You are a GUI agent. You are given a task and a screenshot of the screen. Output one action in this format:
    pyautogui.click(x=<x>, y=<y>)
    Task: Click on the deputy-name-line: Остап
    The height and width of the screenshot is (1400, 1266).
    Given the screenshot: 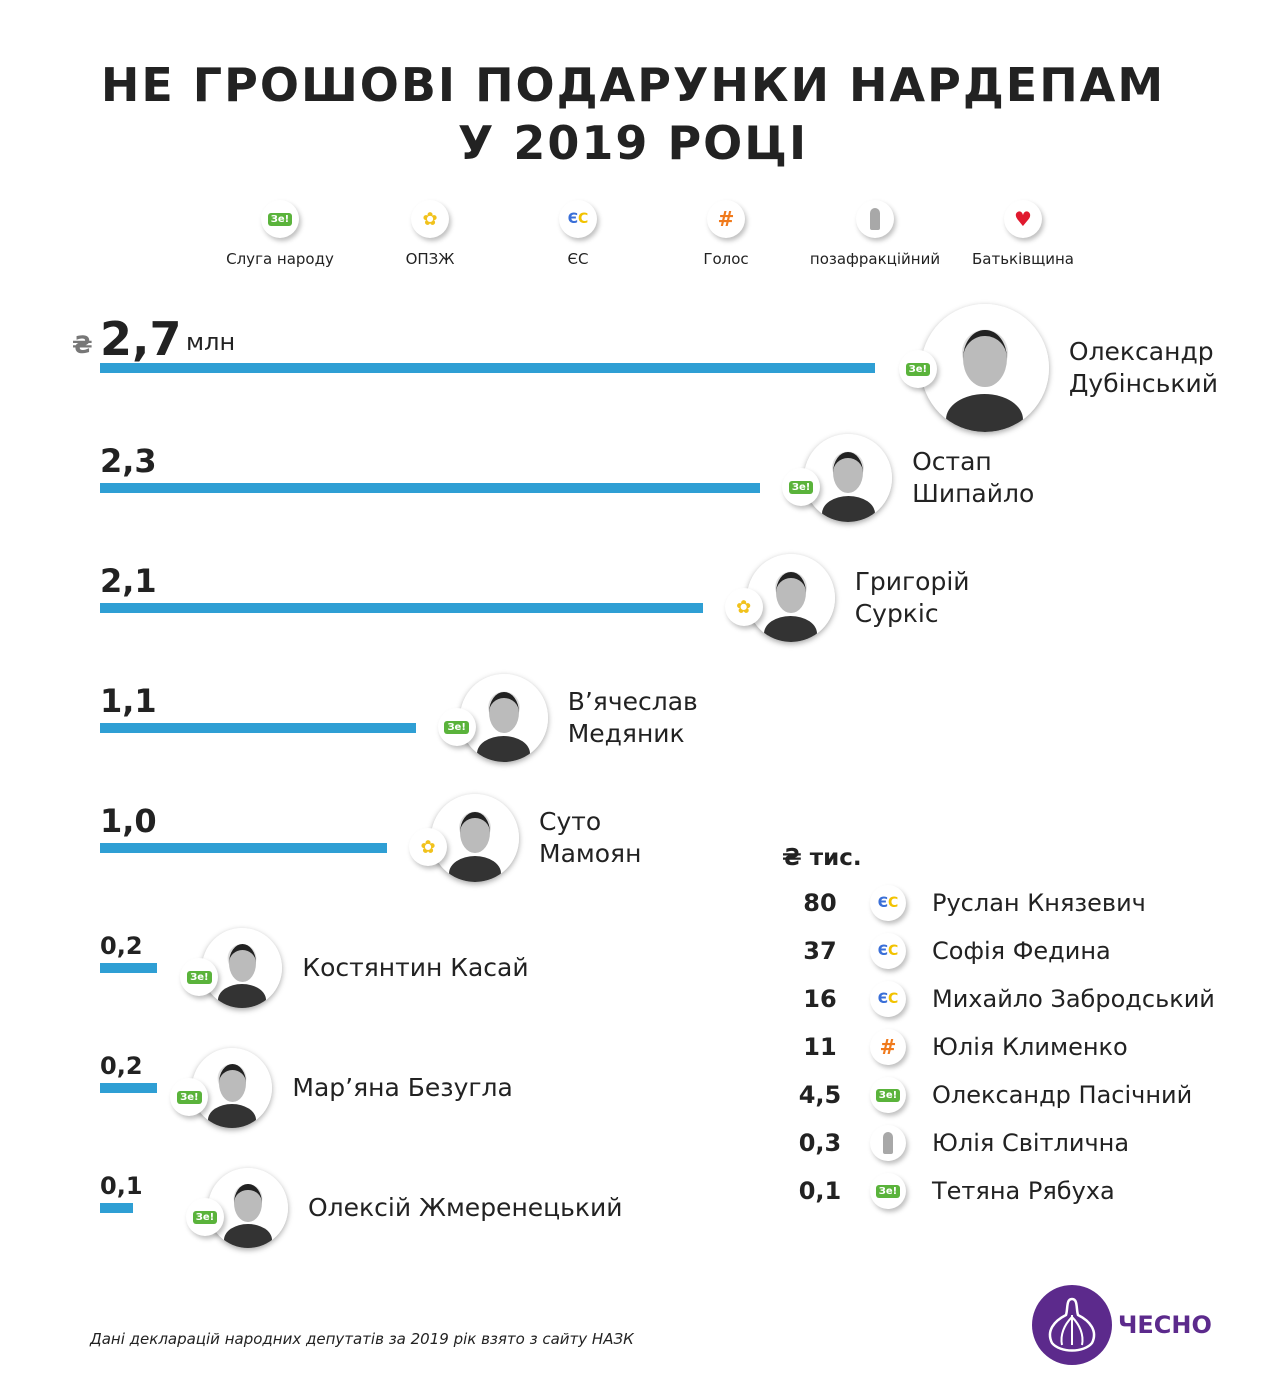 What is the action you would take?
    pyautogui.click(x=952, y=461)
    